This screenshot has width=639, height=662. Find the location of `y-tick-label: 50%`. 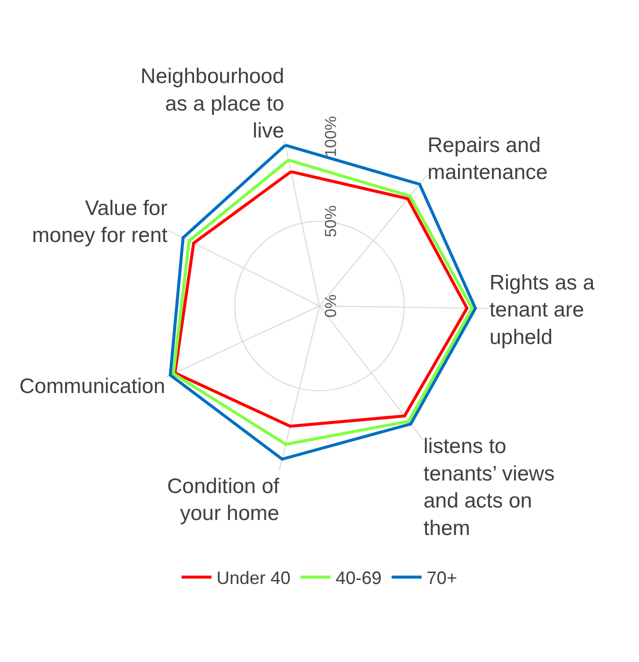

y-tick-label: 50% is located at coordinates (331, 221).